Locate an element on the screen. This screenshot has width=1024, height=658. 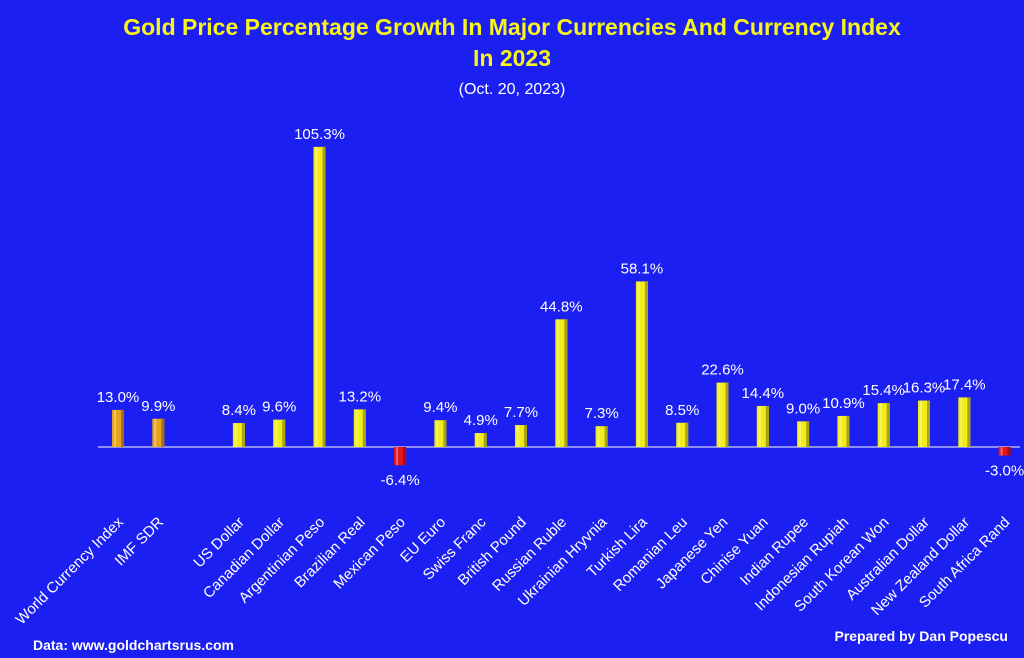
bar-shade-new-zealand-dollar is located at coordinates (969, 422).